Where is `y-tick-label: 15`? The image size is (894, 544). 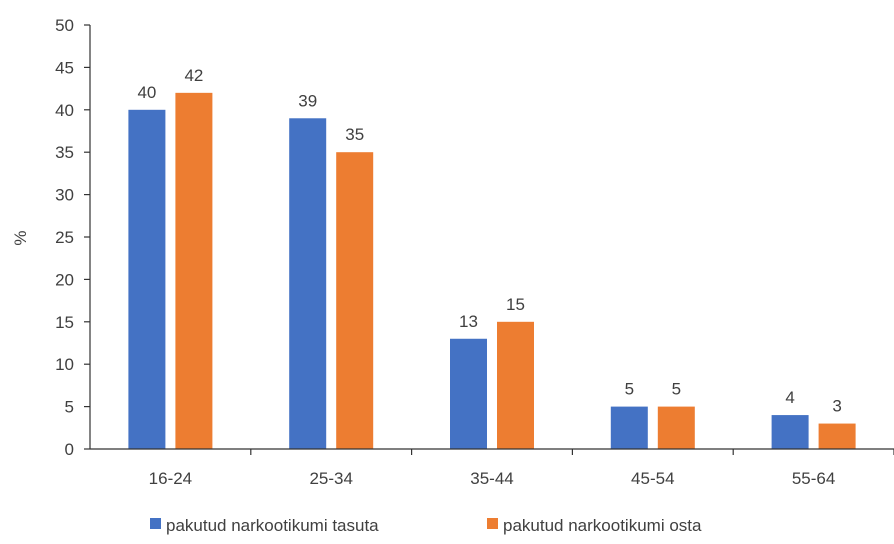
y-tick-label: 15 is located at coordinates (64, 322).